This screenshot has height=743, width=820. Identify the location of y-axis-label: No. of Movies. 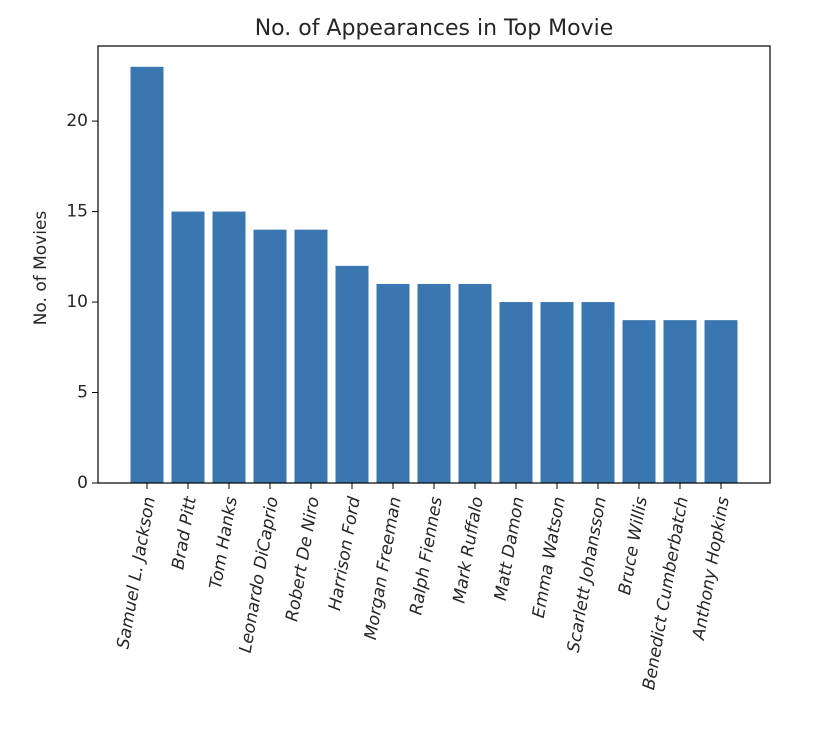
(41, 268).